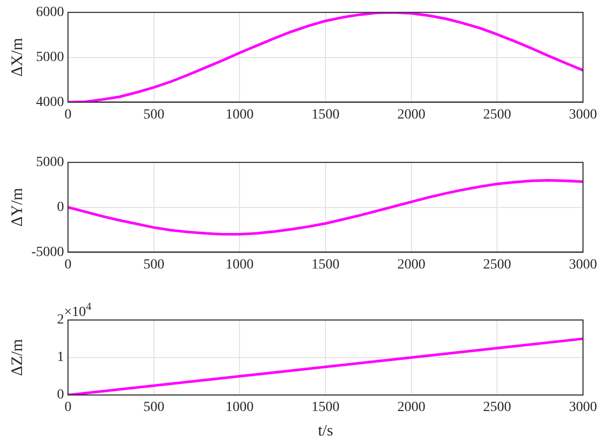  Describe the element at coordinates (326, 431) in the screenshot. I see `x-axis-title: t/s` at that location.